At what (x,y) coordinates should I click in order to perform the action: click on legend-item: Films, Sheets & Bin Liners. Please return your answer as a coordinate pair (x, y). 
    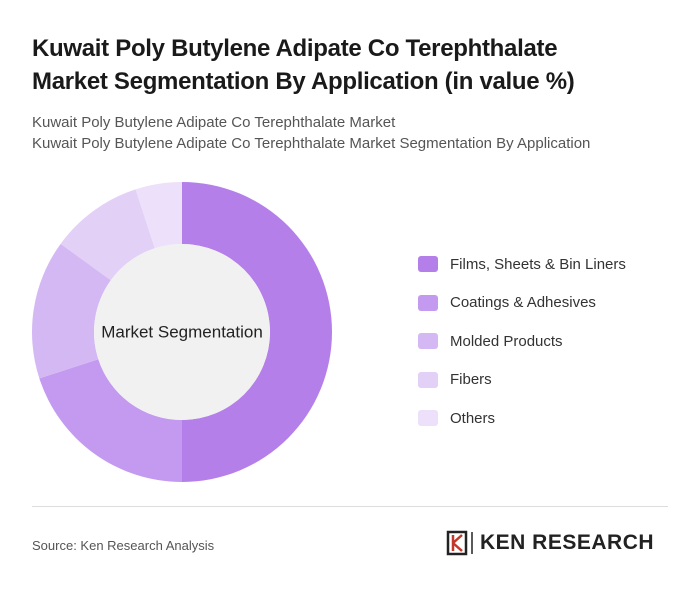
    Looking at the image, I should click on (522, 264).